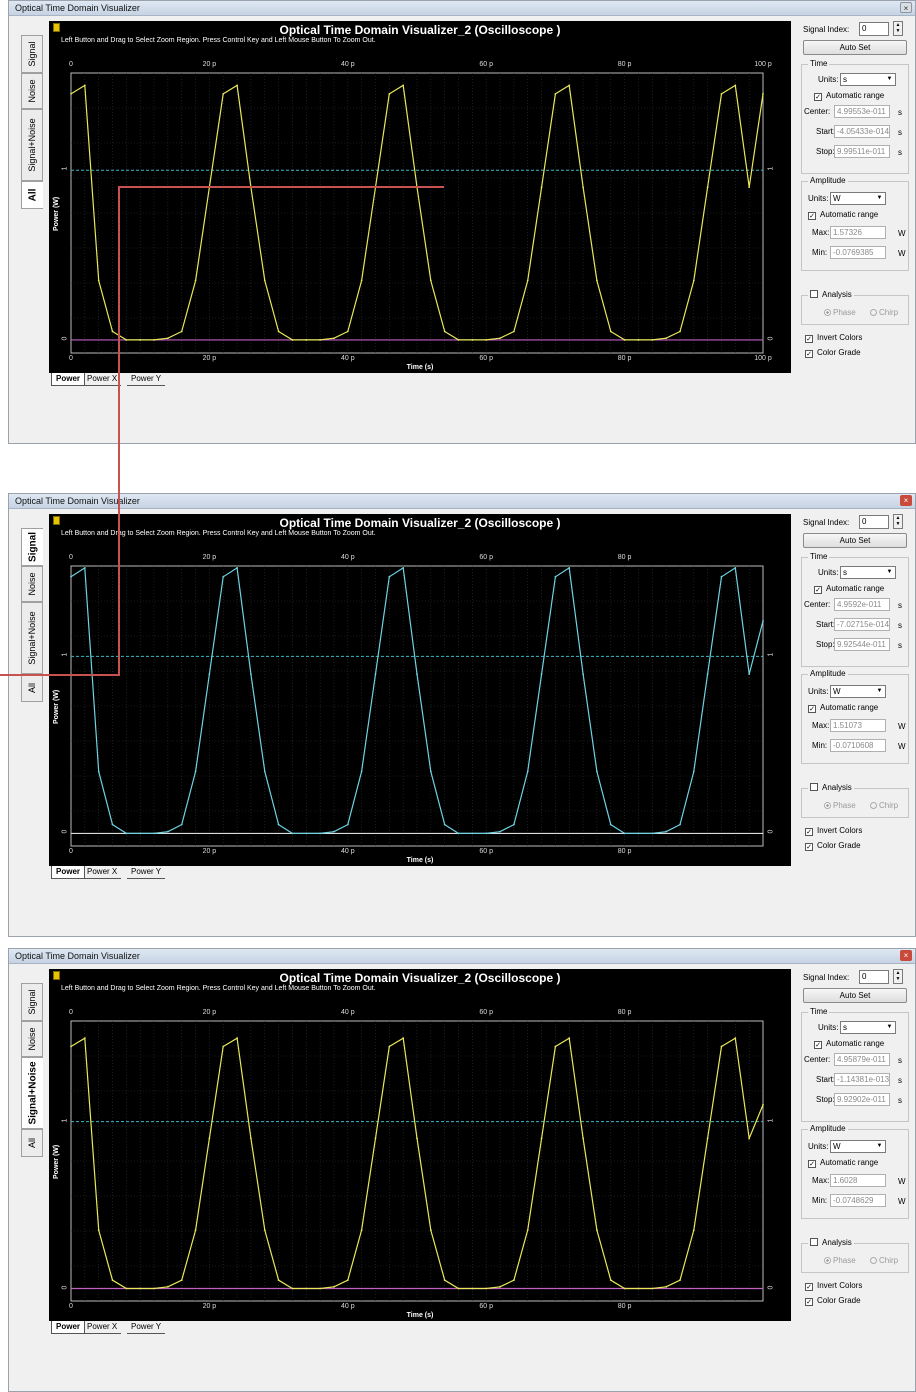  Describe the element at coordinates (862, 151) in the screenshot. I see `time-stop-field: 9.99511e-011` at that location.